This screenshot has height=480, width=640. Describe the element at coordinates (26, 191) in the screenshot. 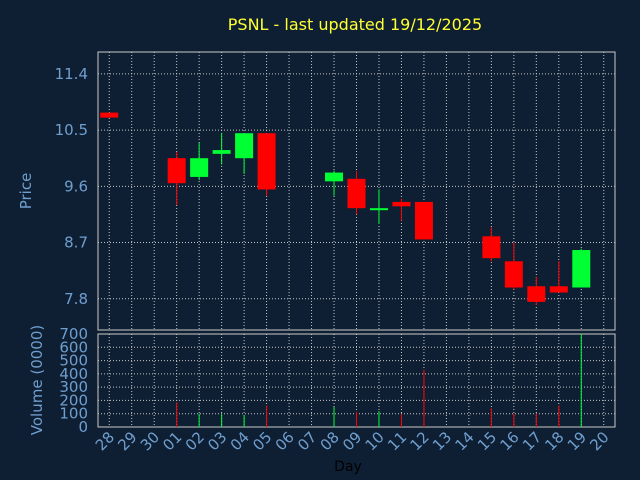

I see `price-axis-label: Price` at that location.